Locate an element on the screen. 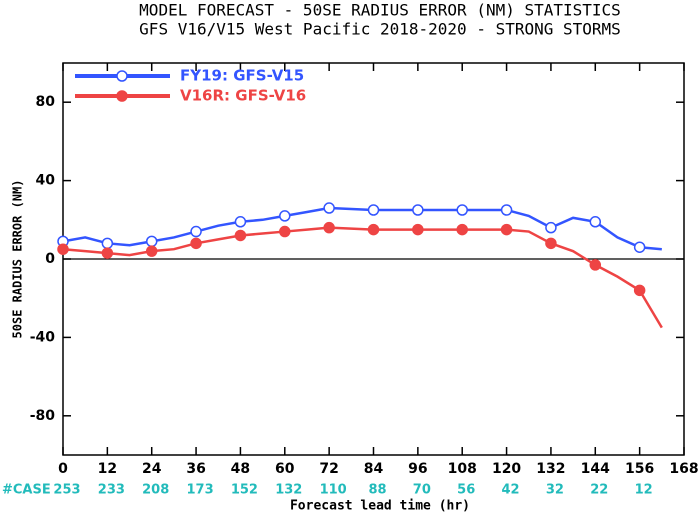  case-count: 12 is located at coordinates (644, 490).